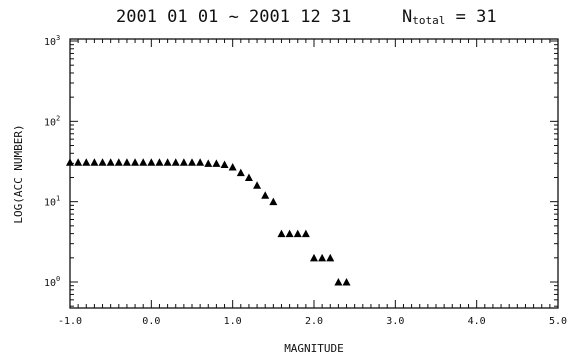 The height and width of the screenshot is (360, 579). What do you see at coordinates (52, 202) in the screenshot?
I see `y-tick-label: 10¹` at bounding box center [52, 202].